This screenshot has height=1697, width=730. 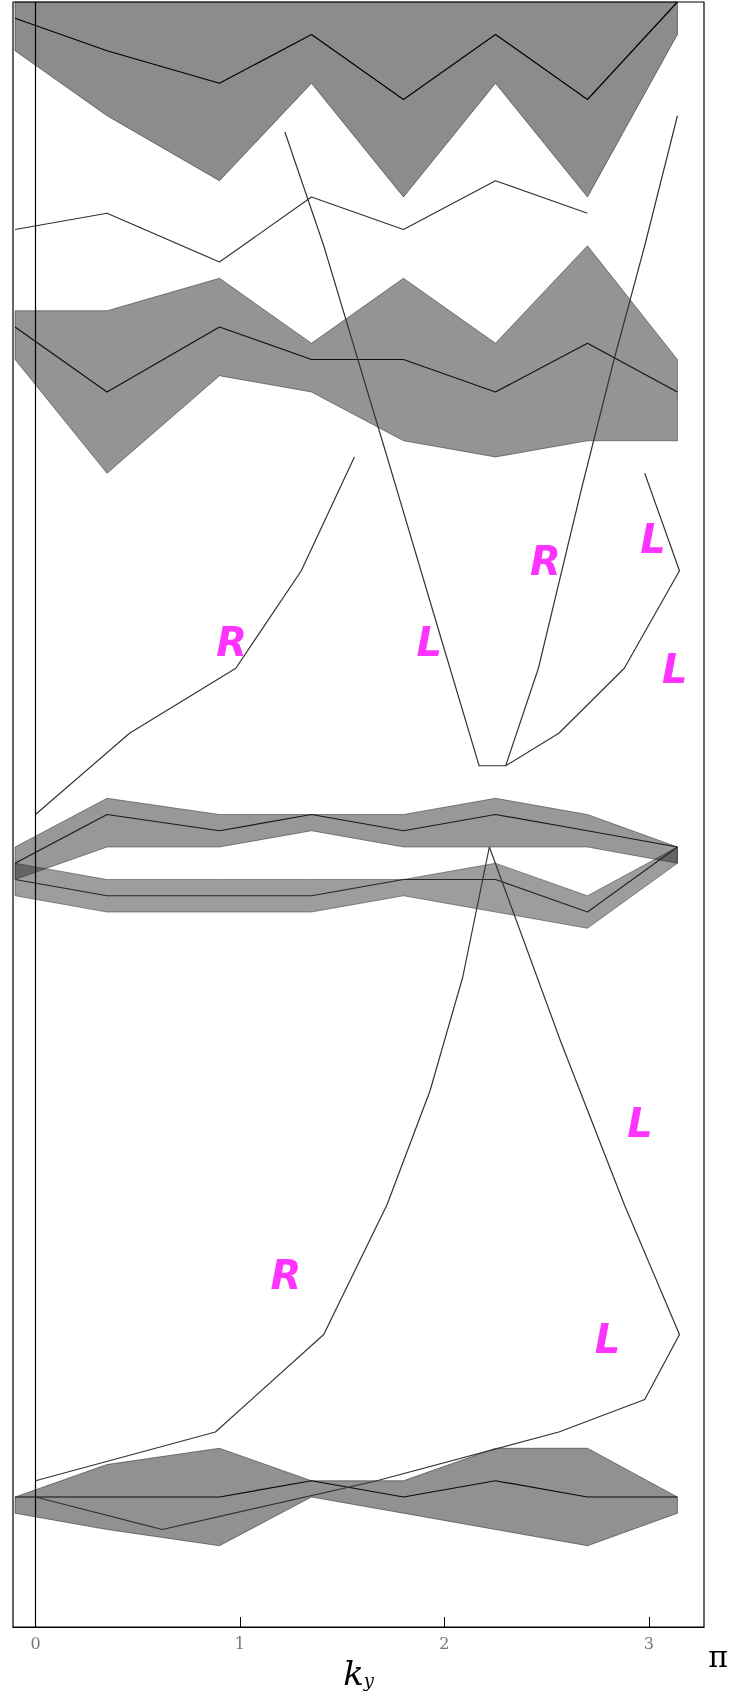 What do you see at coordinates (359, 1672) in the screenshot?
I see `x-axis-title: ky` at bounding box center [359, 1672].